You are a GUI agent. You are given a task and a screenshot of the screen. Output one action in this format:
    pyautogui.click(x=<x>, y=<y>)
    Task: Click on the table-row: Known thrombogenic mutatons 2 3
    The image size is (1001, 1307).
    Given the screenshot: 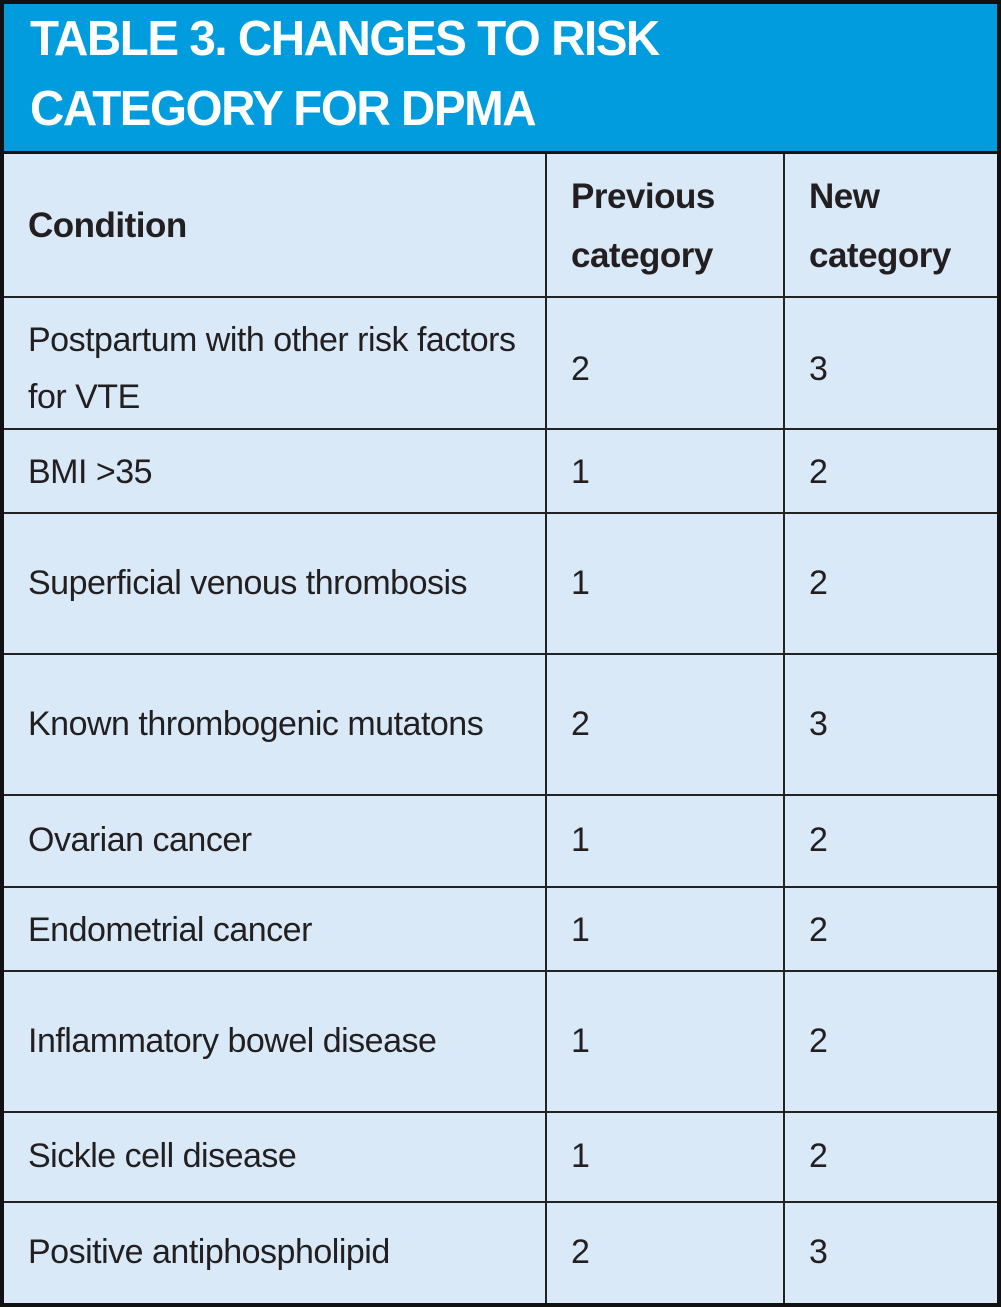 What is the action you would take?
    pyautogui.click(x=500, y=723)
    